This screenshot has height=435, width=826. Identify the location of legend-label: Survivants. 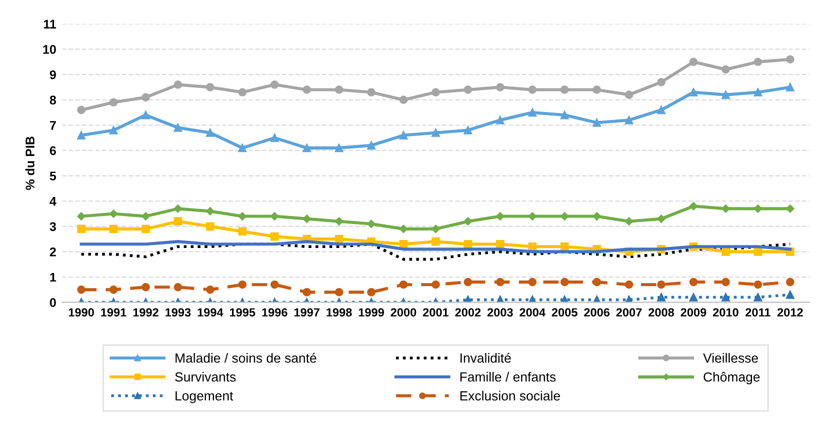
(205, 377).